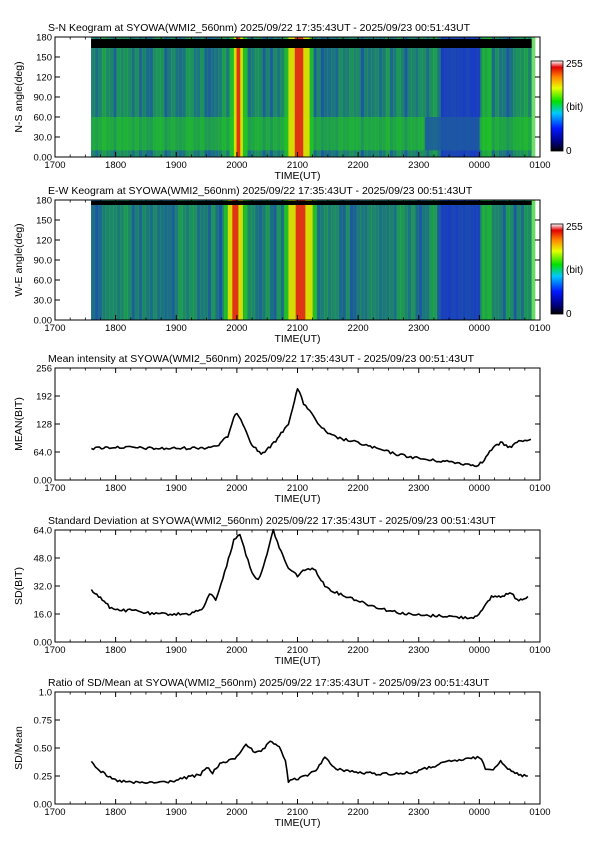  What do you see at coordinates (43, 749) in the screenshot?
I see `y-tick-label: 0.50` at bounding box center [43, 749].